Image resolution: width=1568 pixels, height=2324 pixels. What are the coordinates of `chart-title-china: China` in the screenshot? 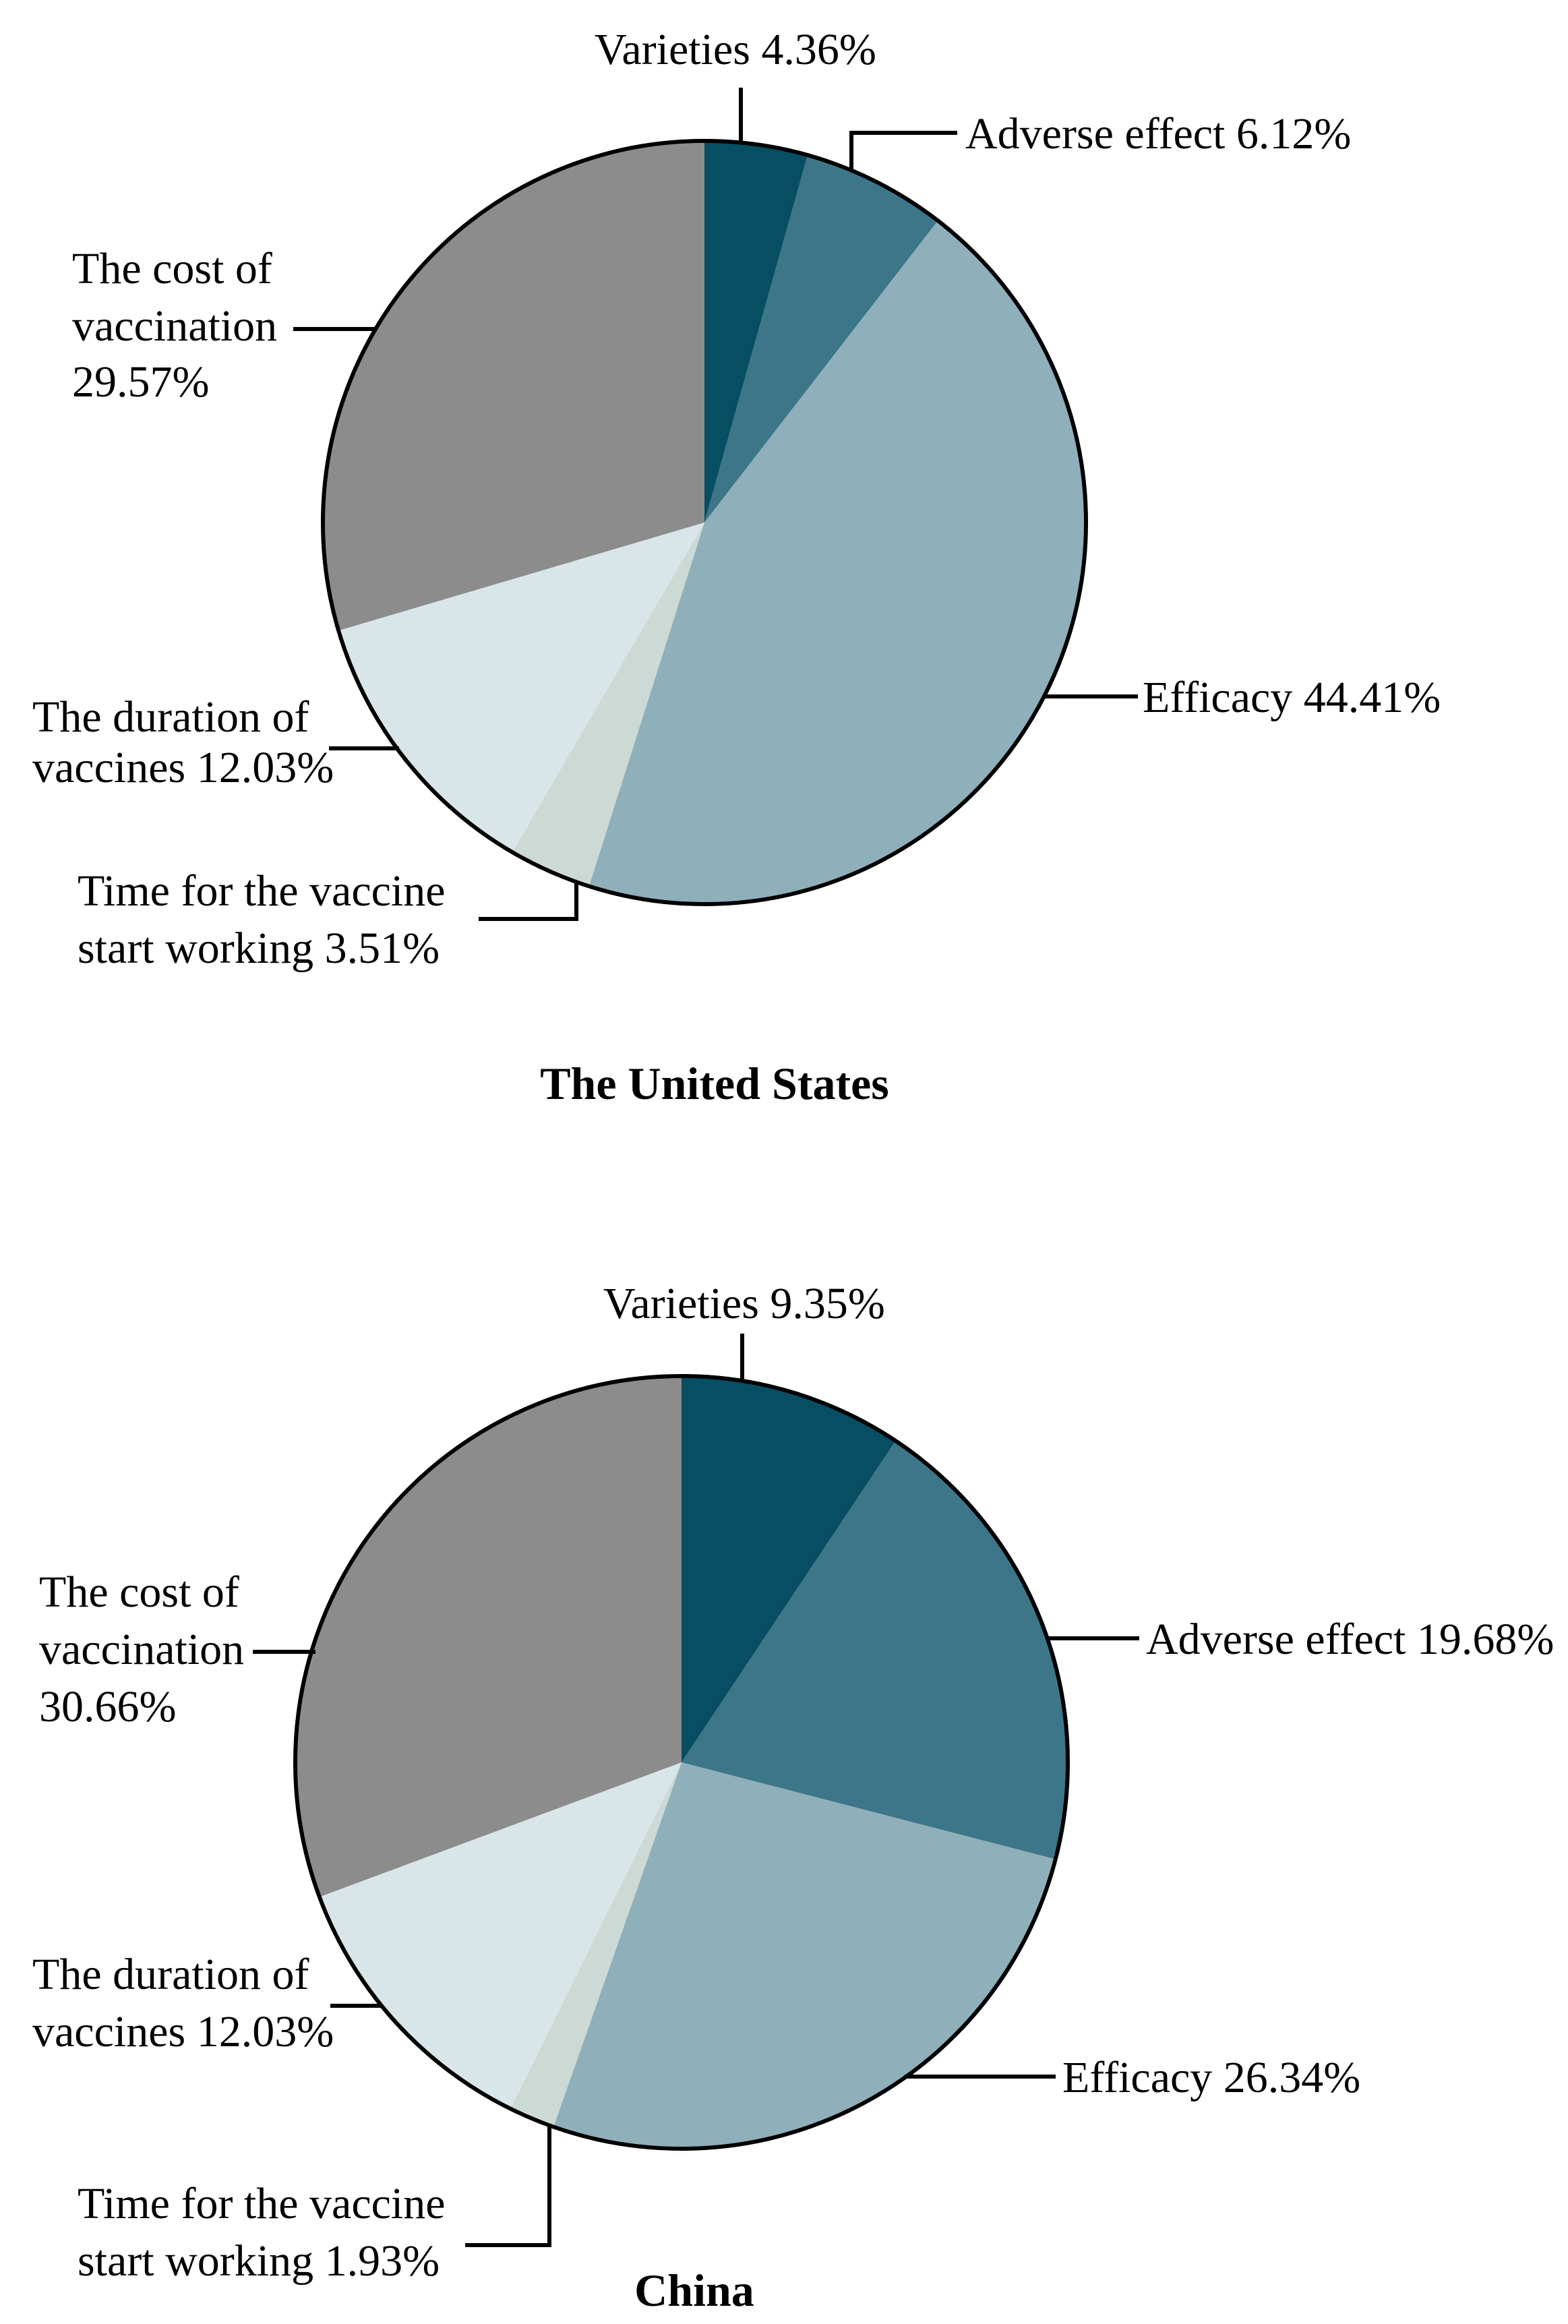 It's located at (694, 2290).